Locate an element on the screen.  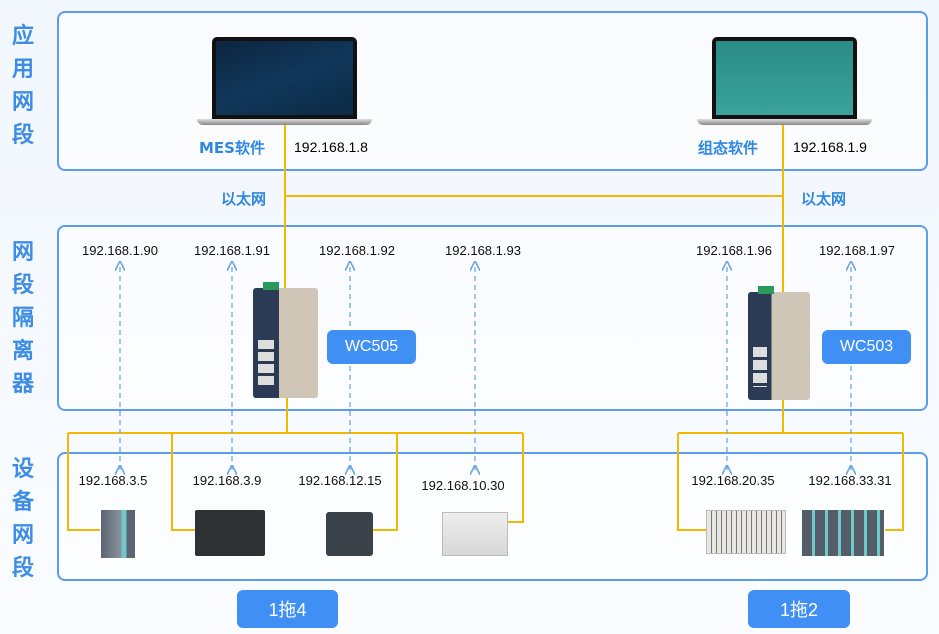
wc505-model-label: WC505 is located at coordinates (371, 347).